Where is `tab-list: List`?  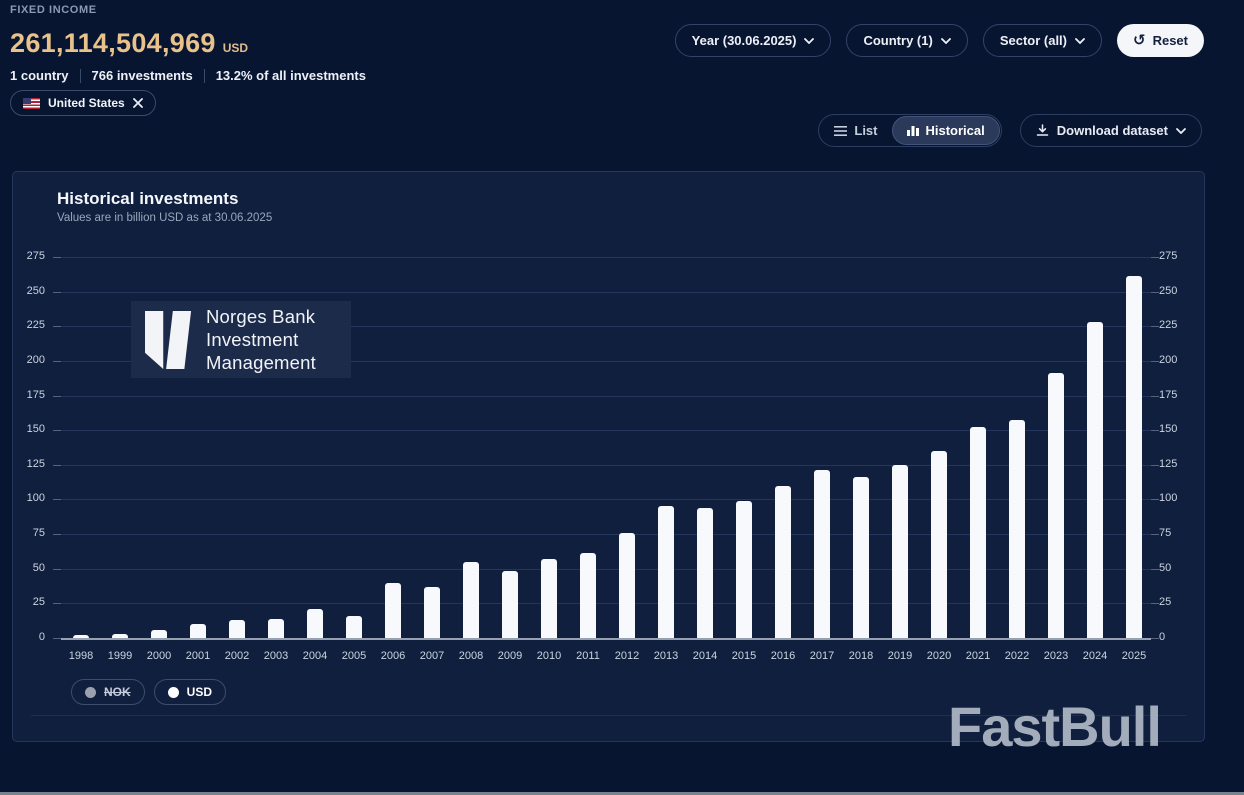 tab-list: List is located at coordinates (855, 130).